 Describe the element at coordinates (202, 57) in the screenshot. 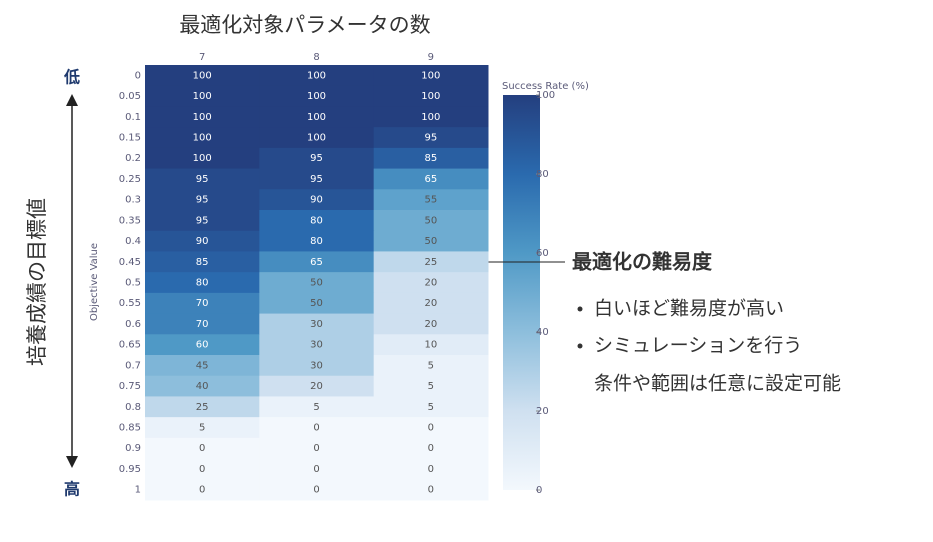

I see `x-tick-label: 7` at that location.